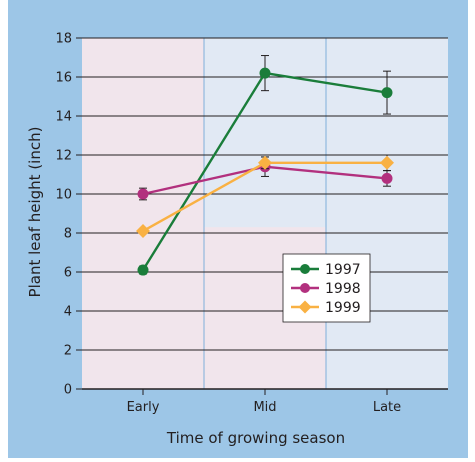 The image size is (475, 462). What do you see at coordinates (35, 212) in the screenshot?
I see `y-axis-title: Plant leaf height (inch)` at bounding box center [35, 212].